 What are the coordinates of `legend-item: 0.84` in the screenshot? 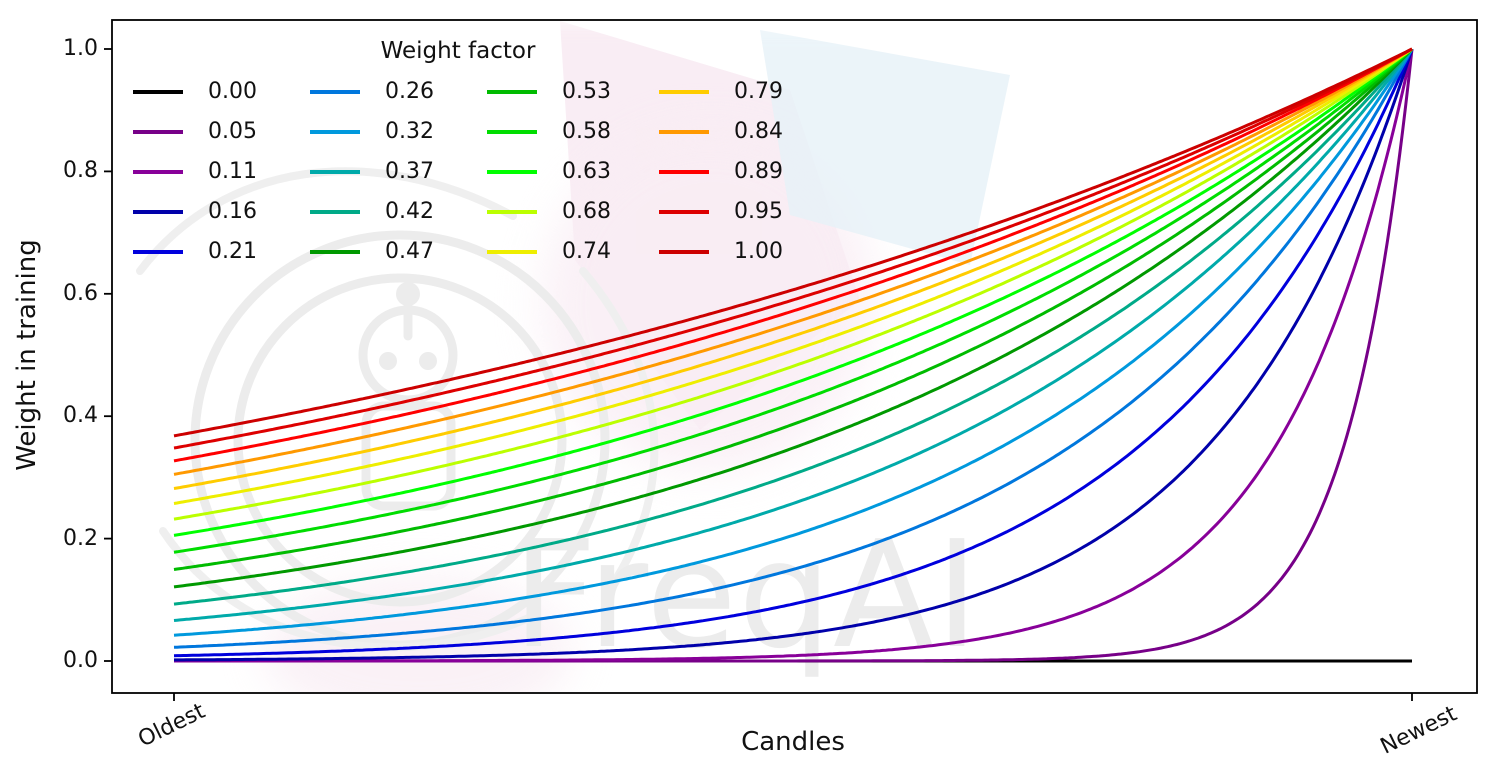 It's located at (721, 132).